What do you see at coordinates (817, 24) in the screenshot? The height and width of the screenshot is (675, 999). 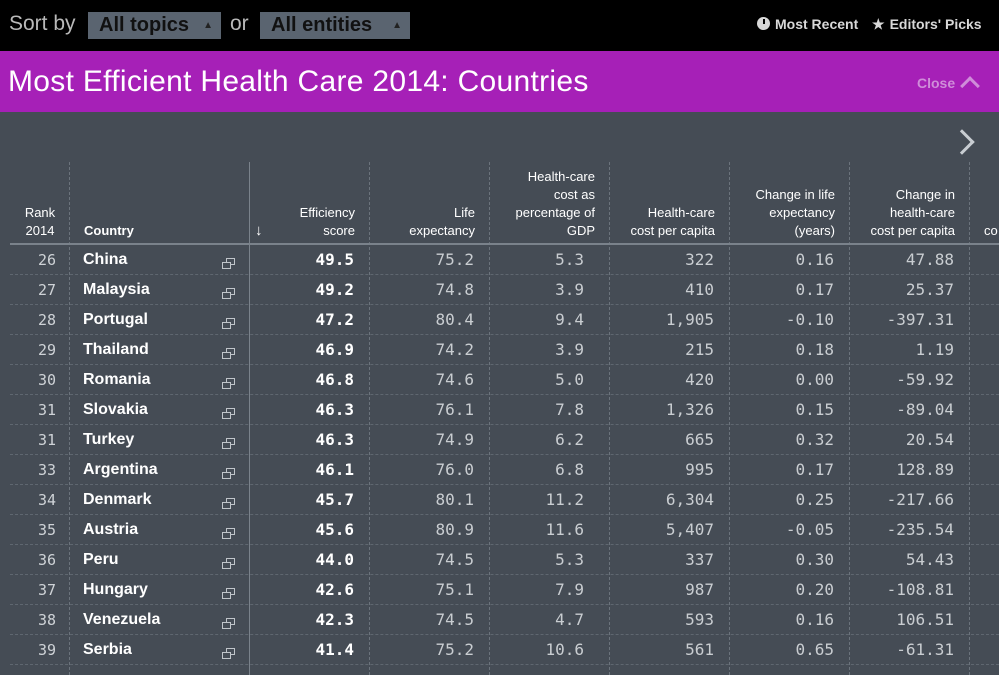 I see `most-recent-label: Most Recent` at bounding box center [817, 24].